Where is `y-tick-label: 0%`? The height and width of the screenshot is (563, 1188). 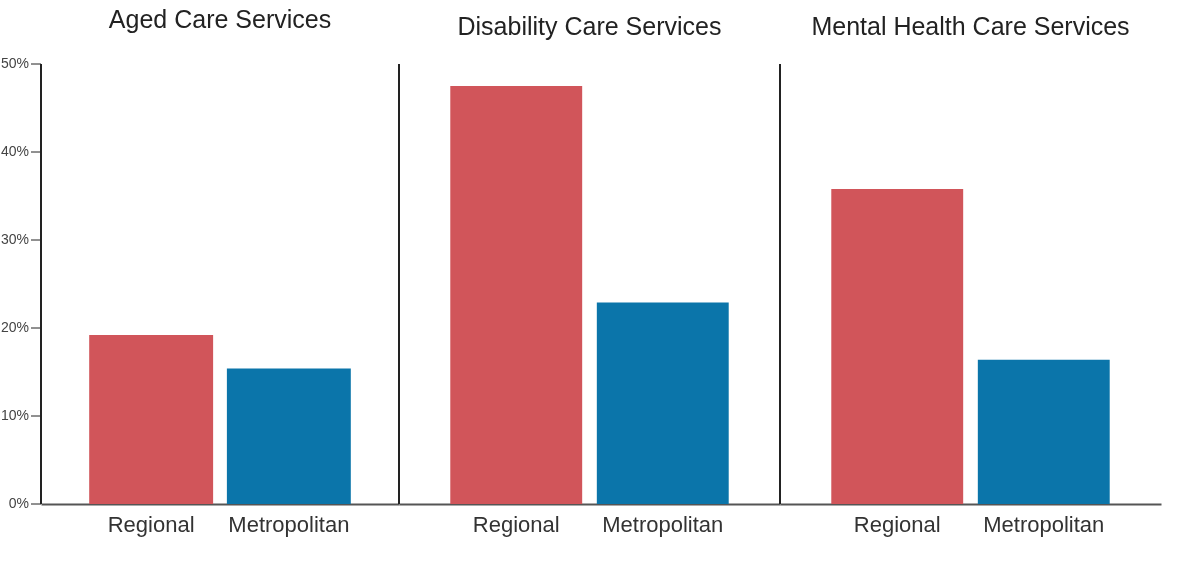
y-tick-label: 0% is located at coordinates (18, 503).